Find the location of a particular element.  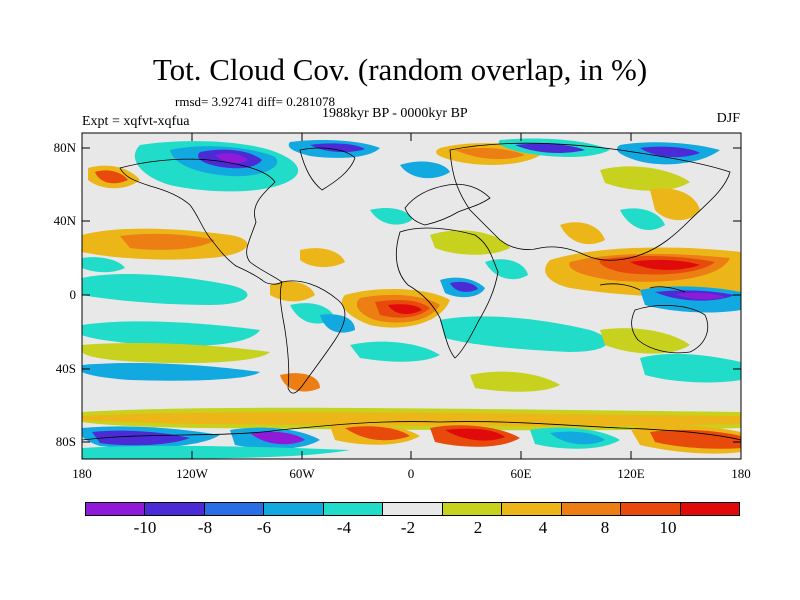

colorbar-label: 10 is located at coordinates (668, 527).